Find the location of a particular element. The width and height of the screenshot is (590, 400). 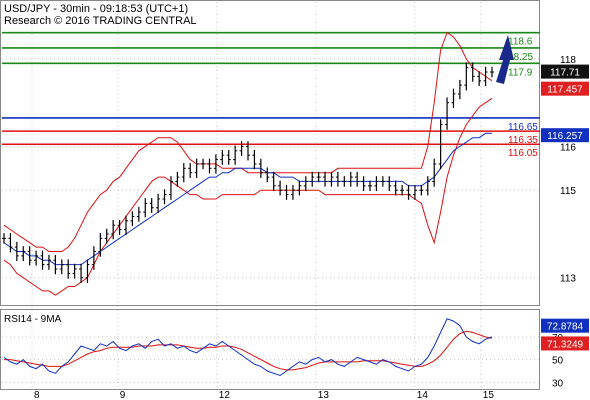

chart-title: USD/JPY - 30min - 09:18:53 (UTC+1) is located at coordinates (96, 9).